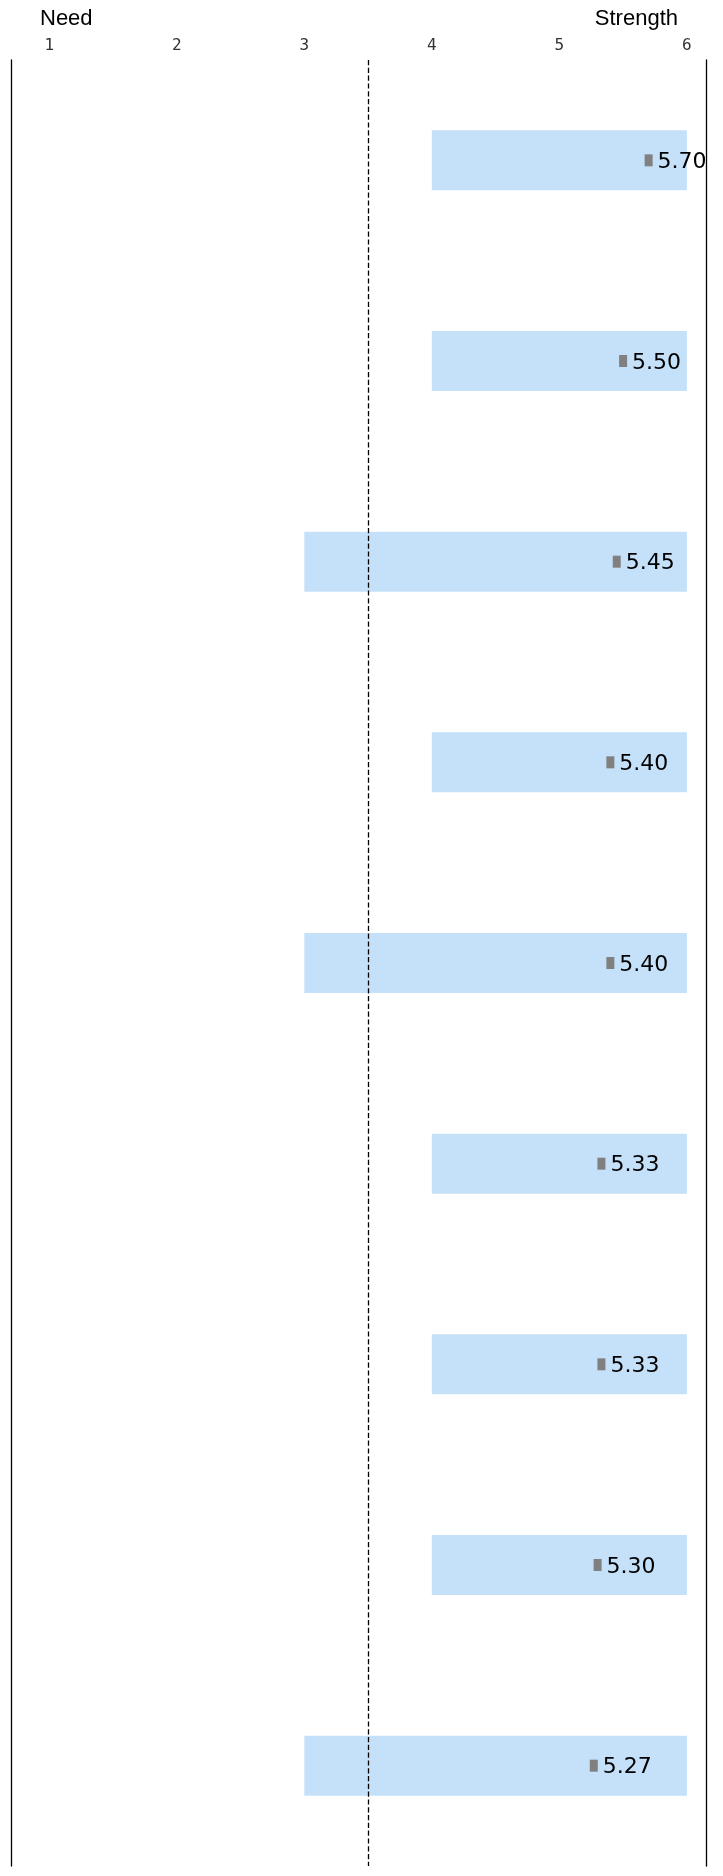  I want to click on data-label: 5.30, so click(631, 1565).